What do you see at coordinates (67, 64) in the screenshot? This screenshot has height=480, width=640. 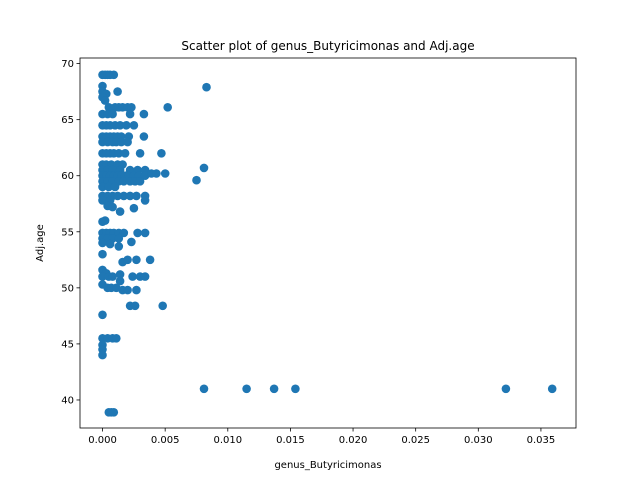 I see `y-tick-label: 70` at bounding box center [67, 64].